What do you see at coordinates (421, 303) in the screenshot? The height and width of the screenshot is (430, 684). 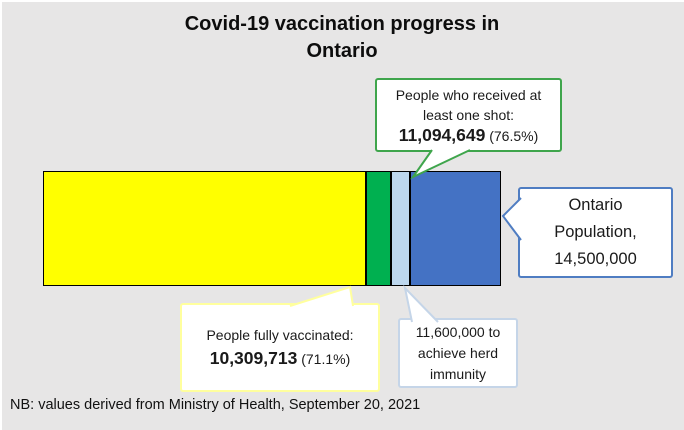 I see `herd-immunity-callout-tail` at bounding box center [421, 303].